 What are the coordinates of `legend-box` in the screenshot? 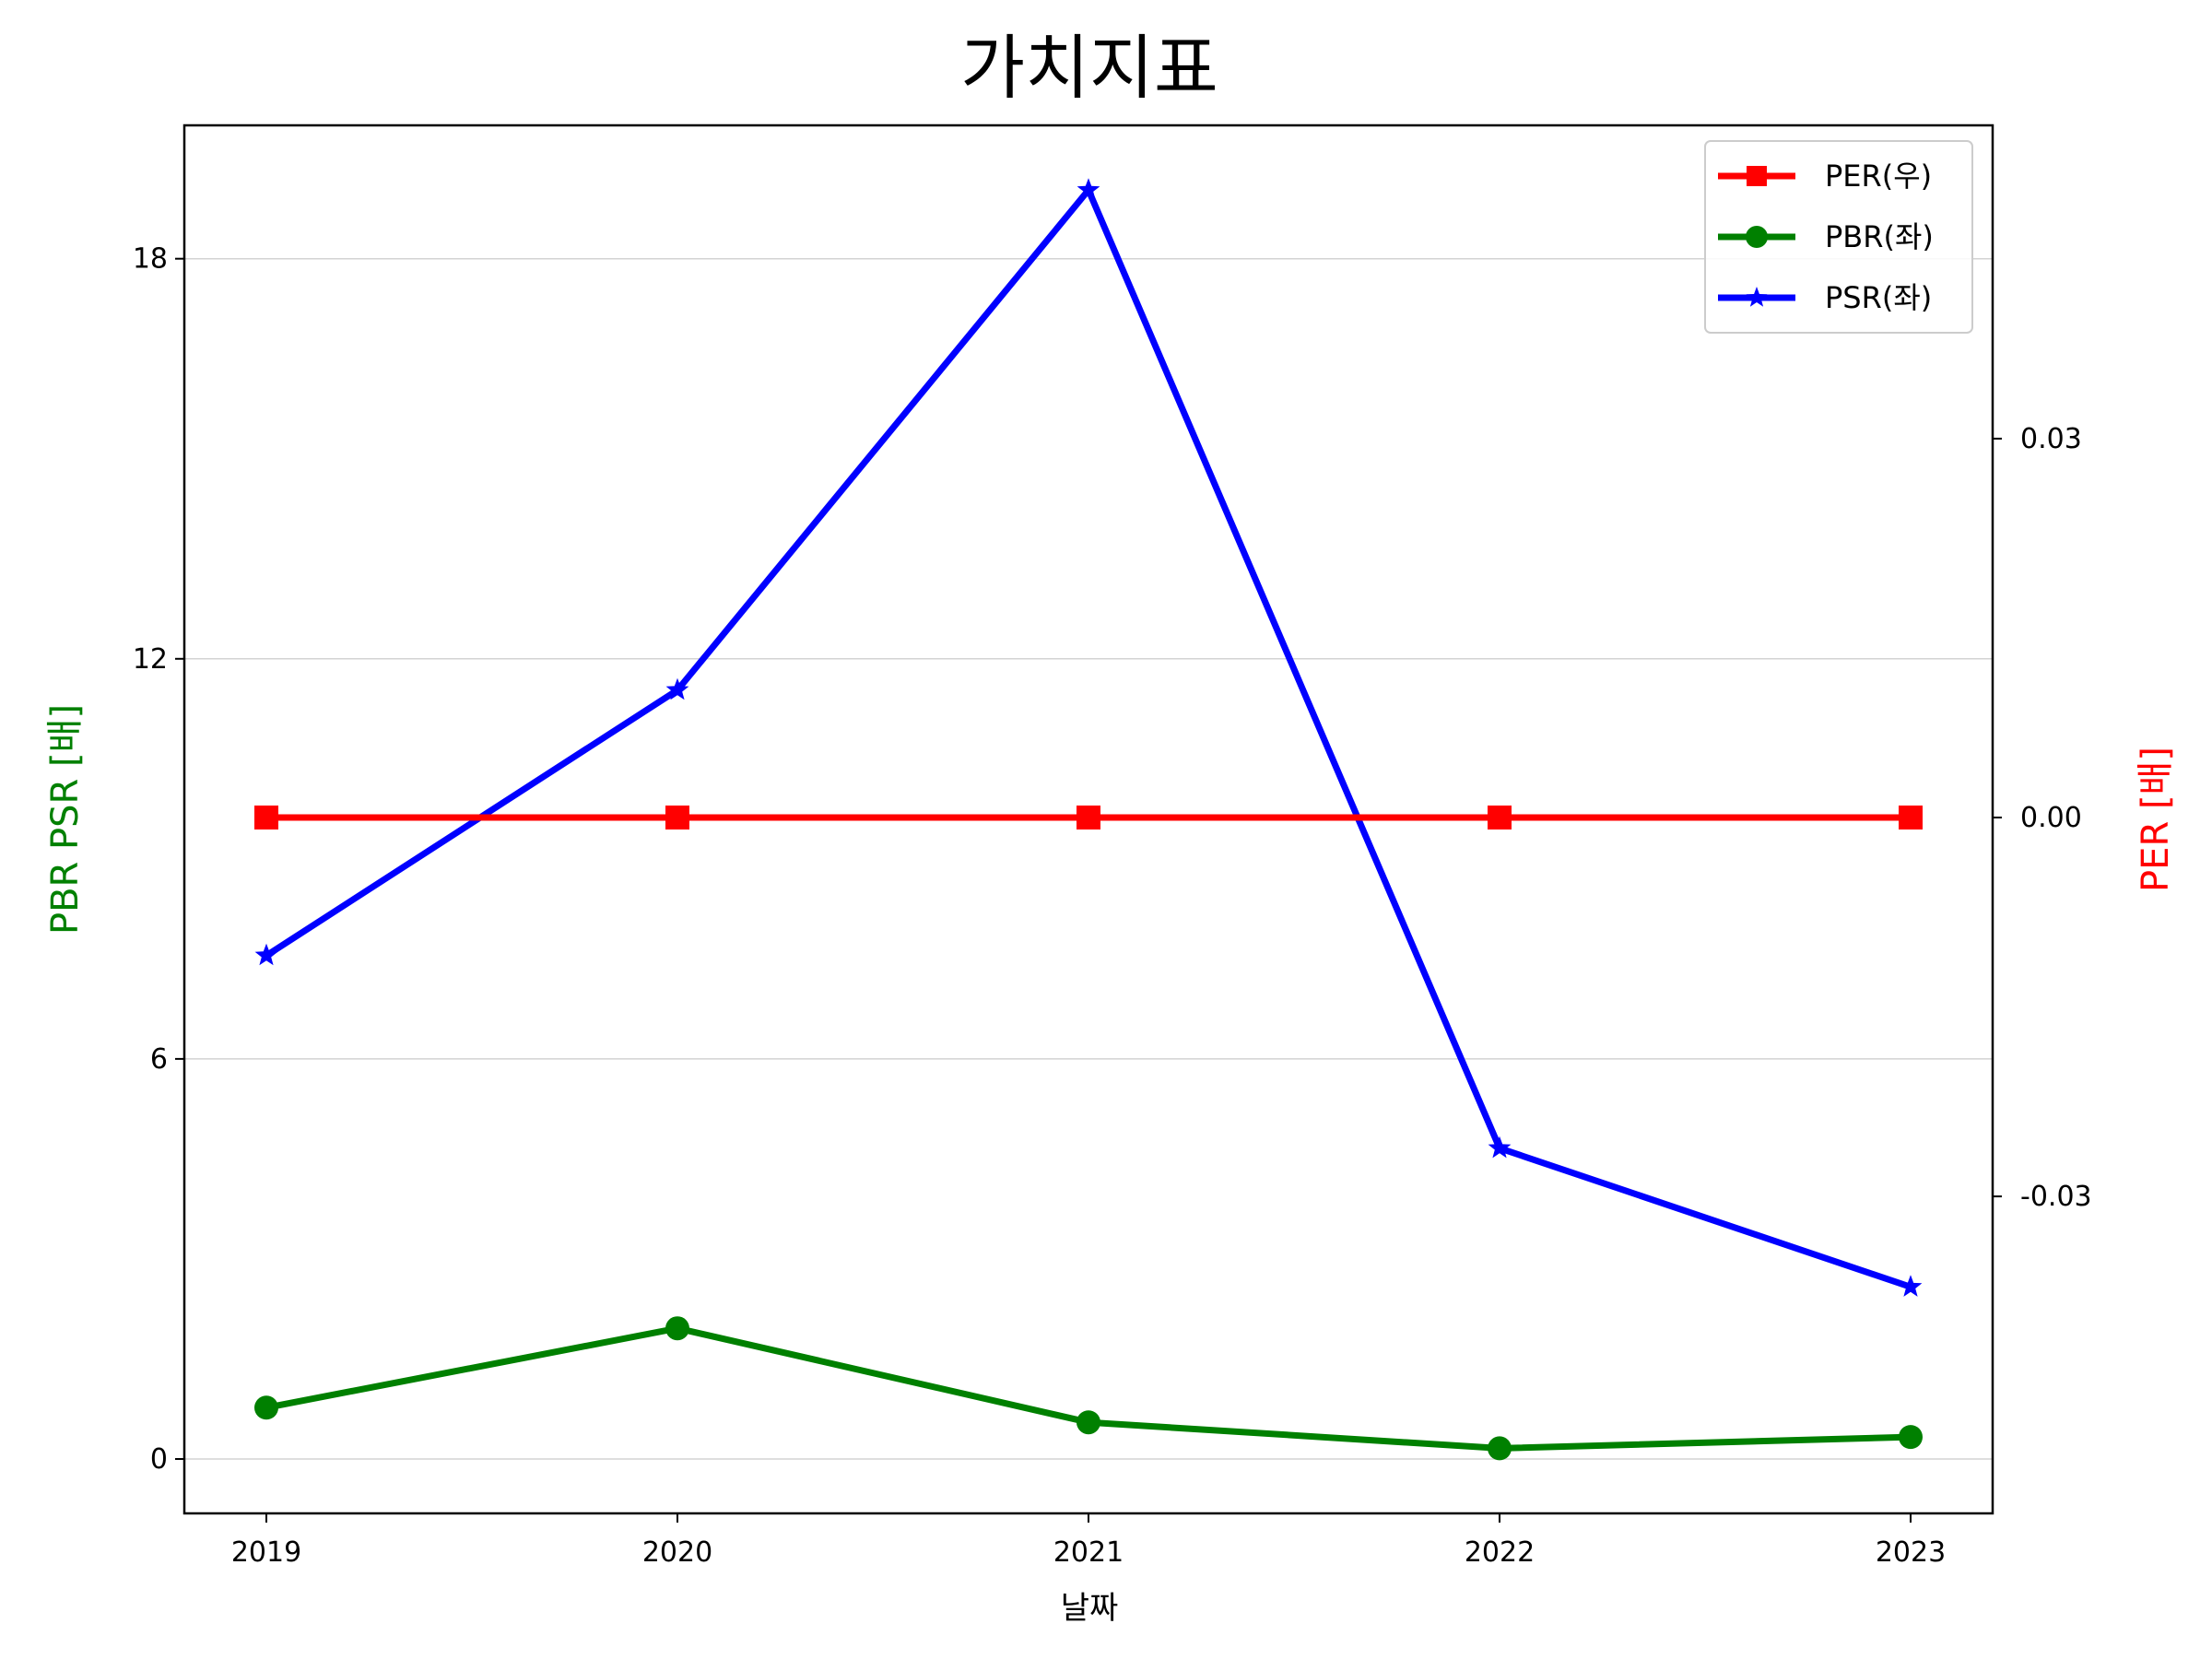 It's located at (1838, 237).